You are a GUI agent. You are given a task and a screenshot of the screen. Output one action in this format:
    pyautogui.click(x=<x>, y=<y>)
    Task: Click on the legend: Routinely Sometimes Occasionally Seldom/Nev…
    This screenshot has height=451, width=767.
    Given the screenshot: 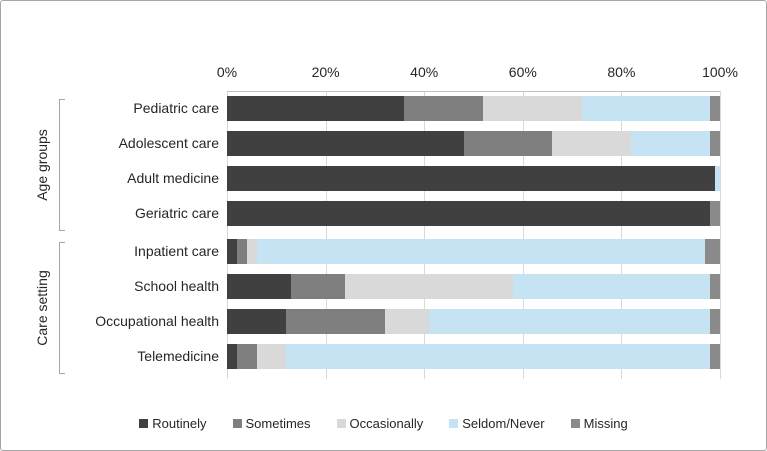 What is the action you would take?
    pyautogui.click(x=383, y=423)
    